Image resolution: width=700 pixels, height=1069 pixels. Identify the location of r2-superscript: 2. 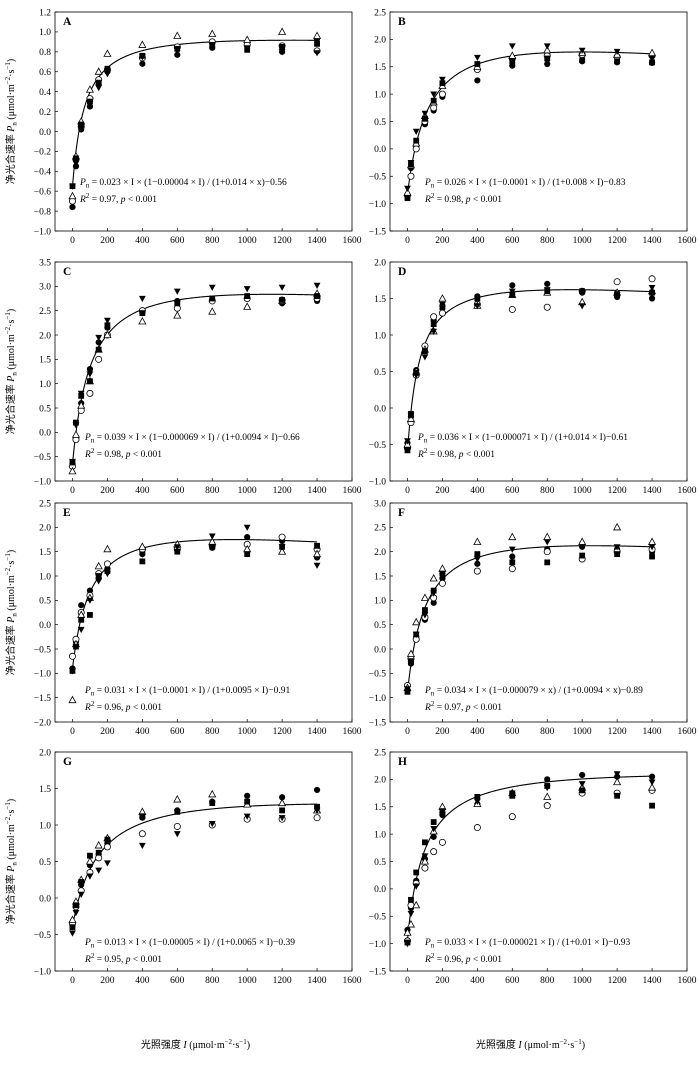
(88, 196).